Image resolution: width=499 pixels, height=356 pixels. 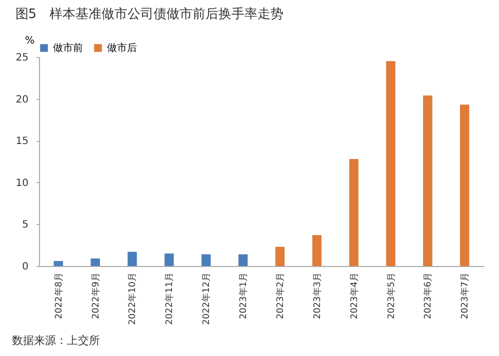 What do you see at coordinates (244, 296) in the screenshot?
I see `x-tick-label: 2023年1月` at bounding box center [244, 296].